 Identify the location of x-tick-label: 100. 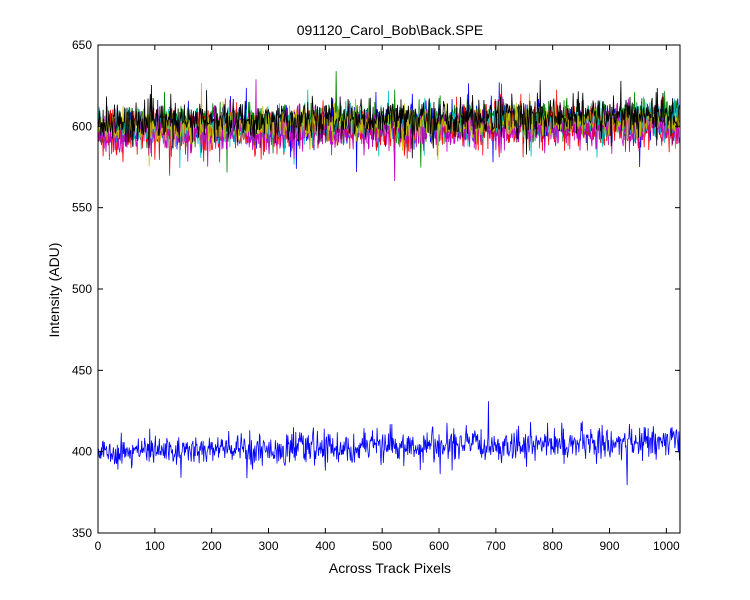
(155, 546).